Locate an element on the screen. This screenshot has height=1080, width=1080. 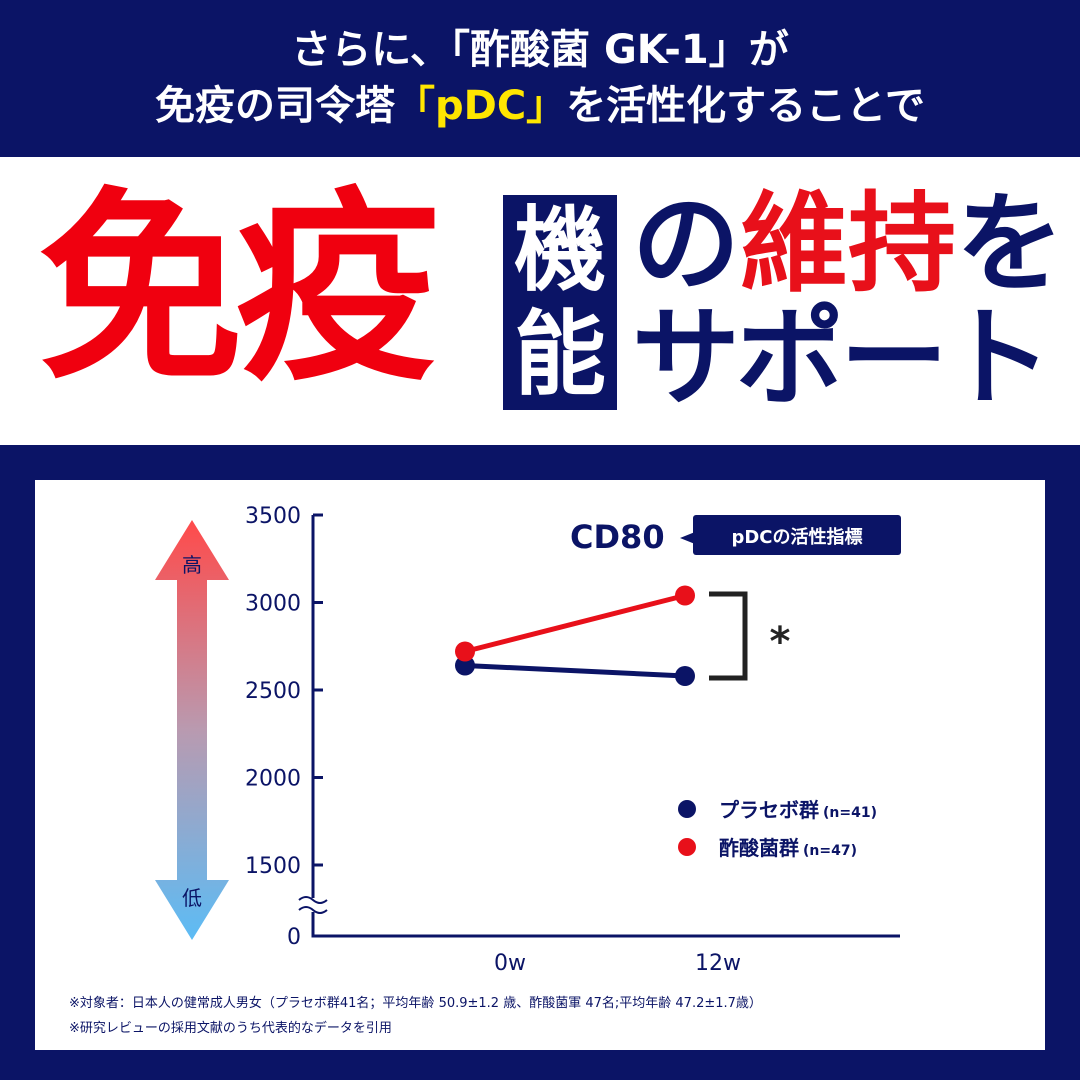
arrow-low-label: 低 is located at coordinates (192, 898).